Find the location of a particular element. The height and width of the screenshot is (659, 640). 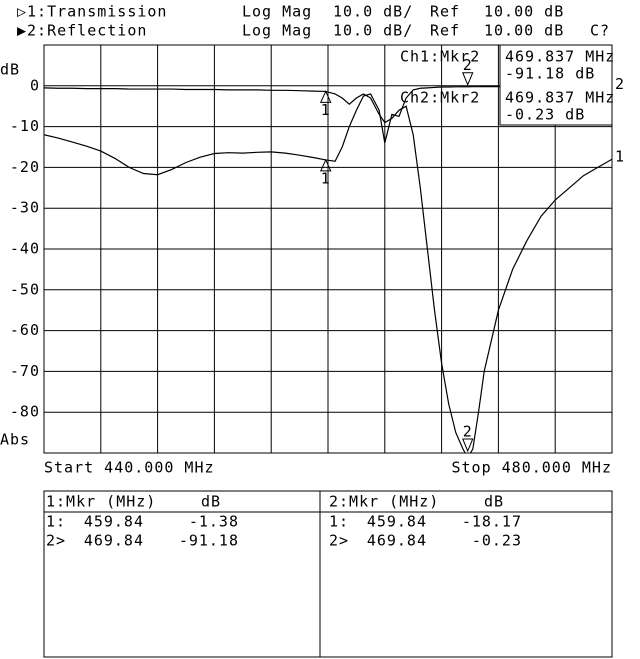

table-cell: -0.23 is located at coordinates (497, 541).